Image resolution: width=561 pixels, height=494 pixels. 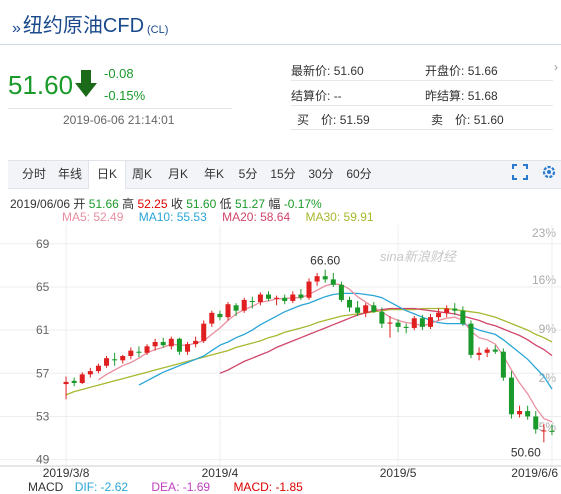 What do you see at coordinates (141, 174) in the screenshot?
I see `tab-3: 周K` at bounding box center [141, 174].